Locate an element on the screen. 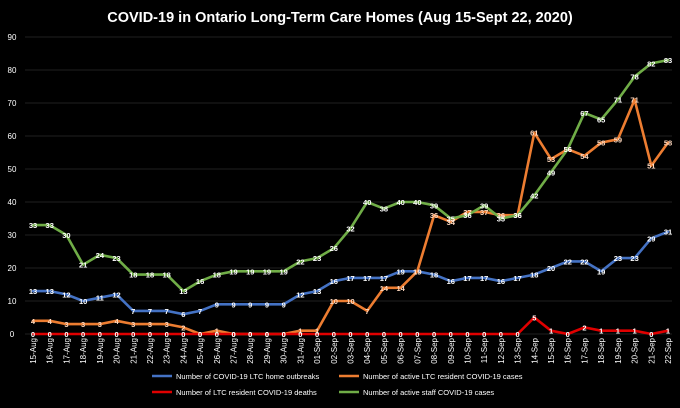 Image resolution: width=680 pixels, height=408 pixels. data-label: 58 is located at coordinates (668, 143).